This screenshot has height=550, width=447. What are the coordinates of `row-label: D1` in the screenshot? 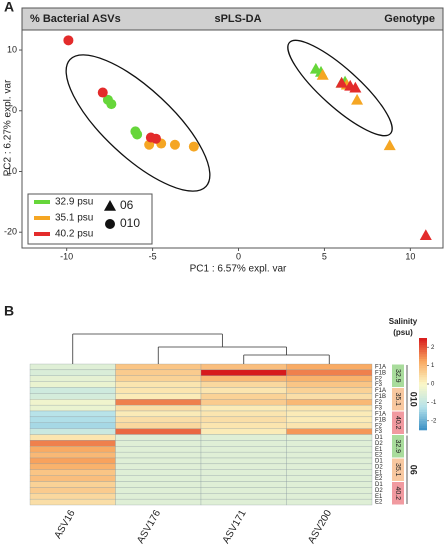 It's located at (379, 485).